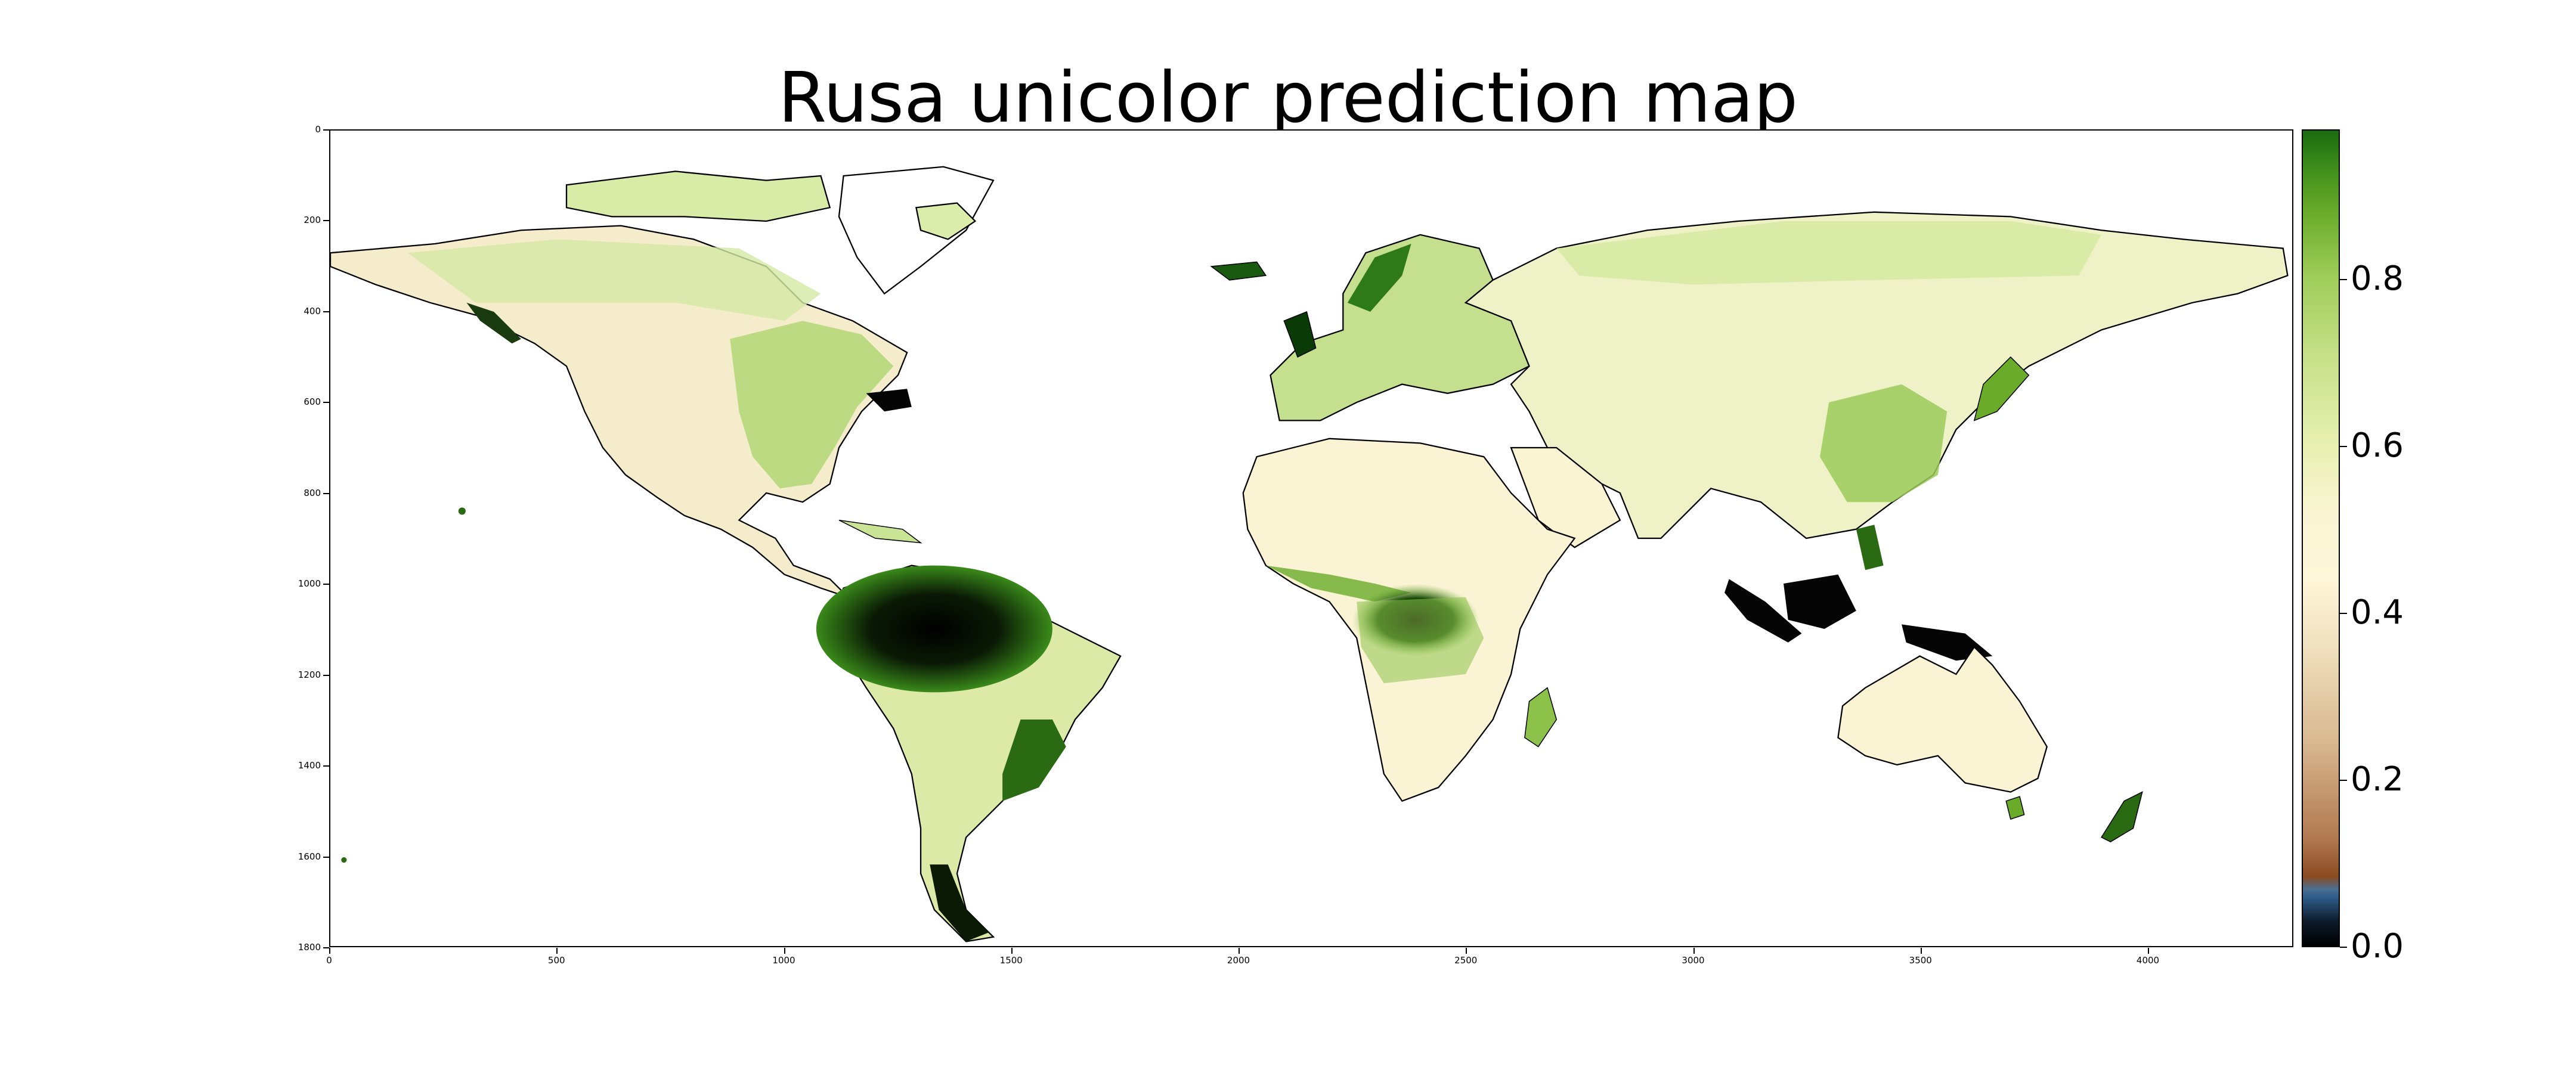 The height and width of the screenshot is (1073, 2576). Describe the element at coordinates (318, 129) in the screenshot. I see `y-tick-label: 0` at that location.